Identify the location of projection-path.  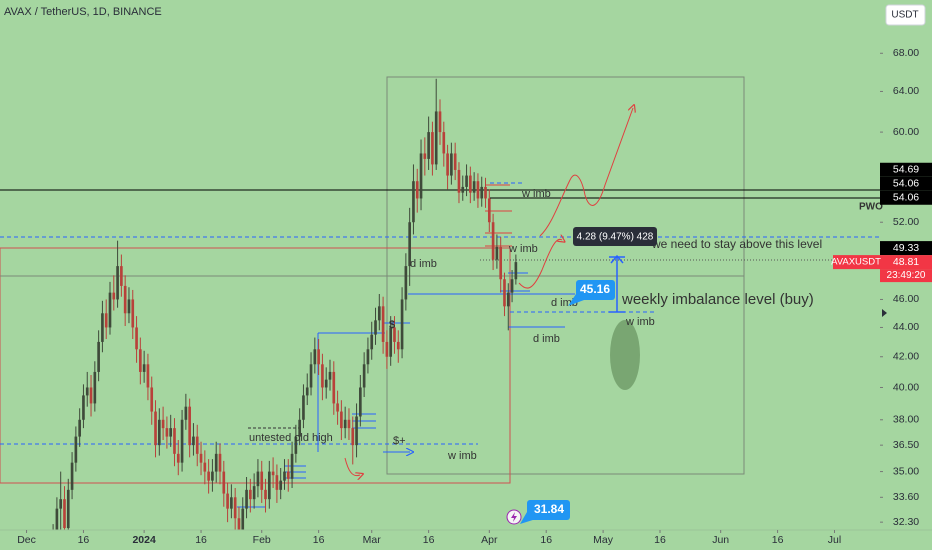
(586, 172).